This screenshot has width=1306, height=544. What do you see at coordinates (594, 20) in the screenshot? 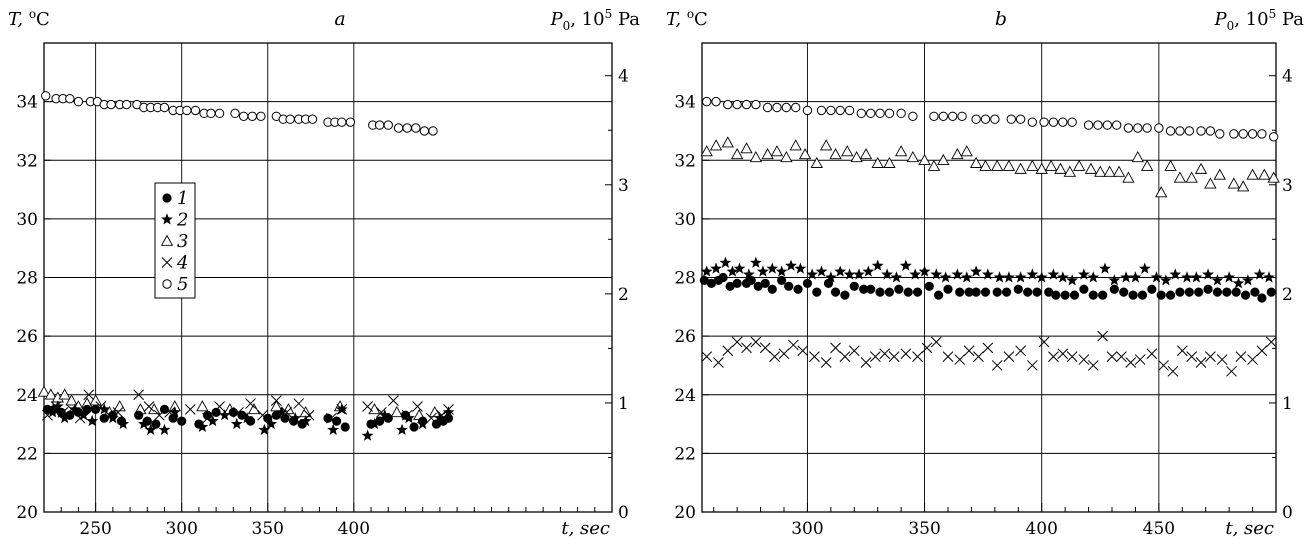
I see `y-right-axis-label: P0, 105 Pa` at bounding box center [594, 20].